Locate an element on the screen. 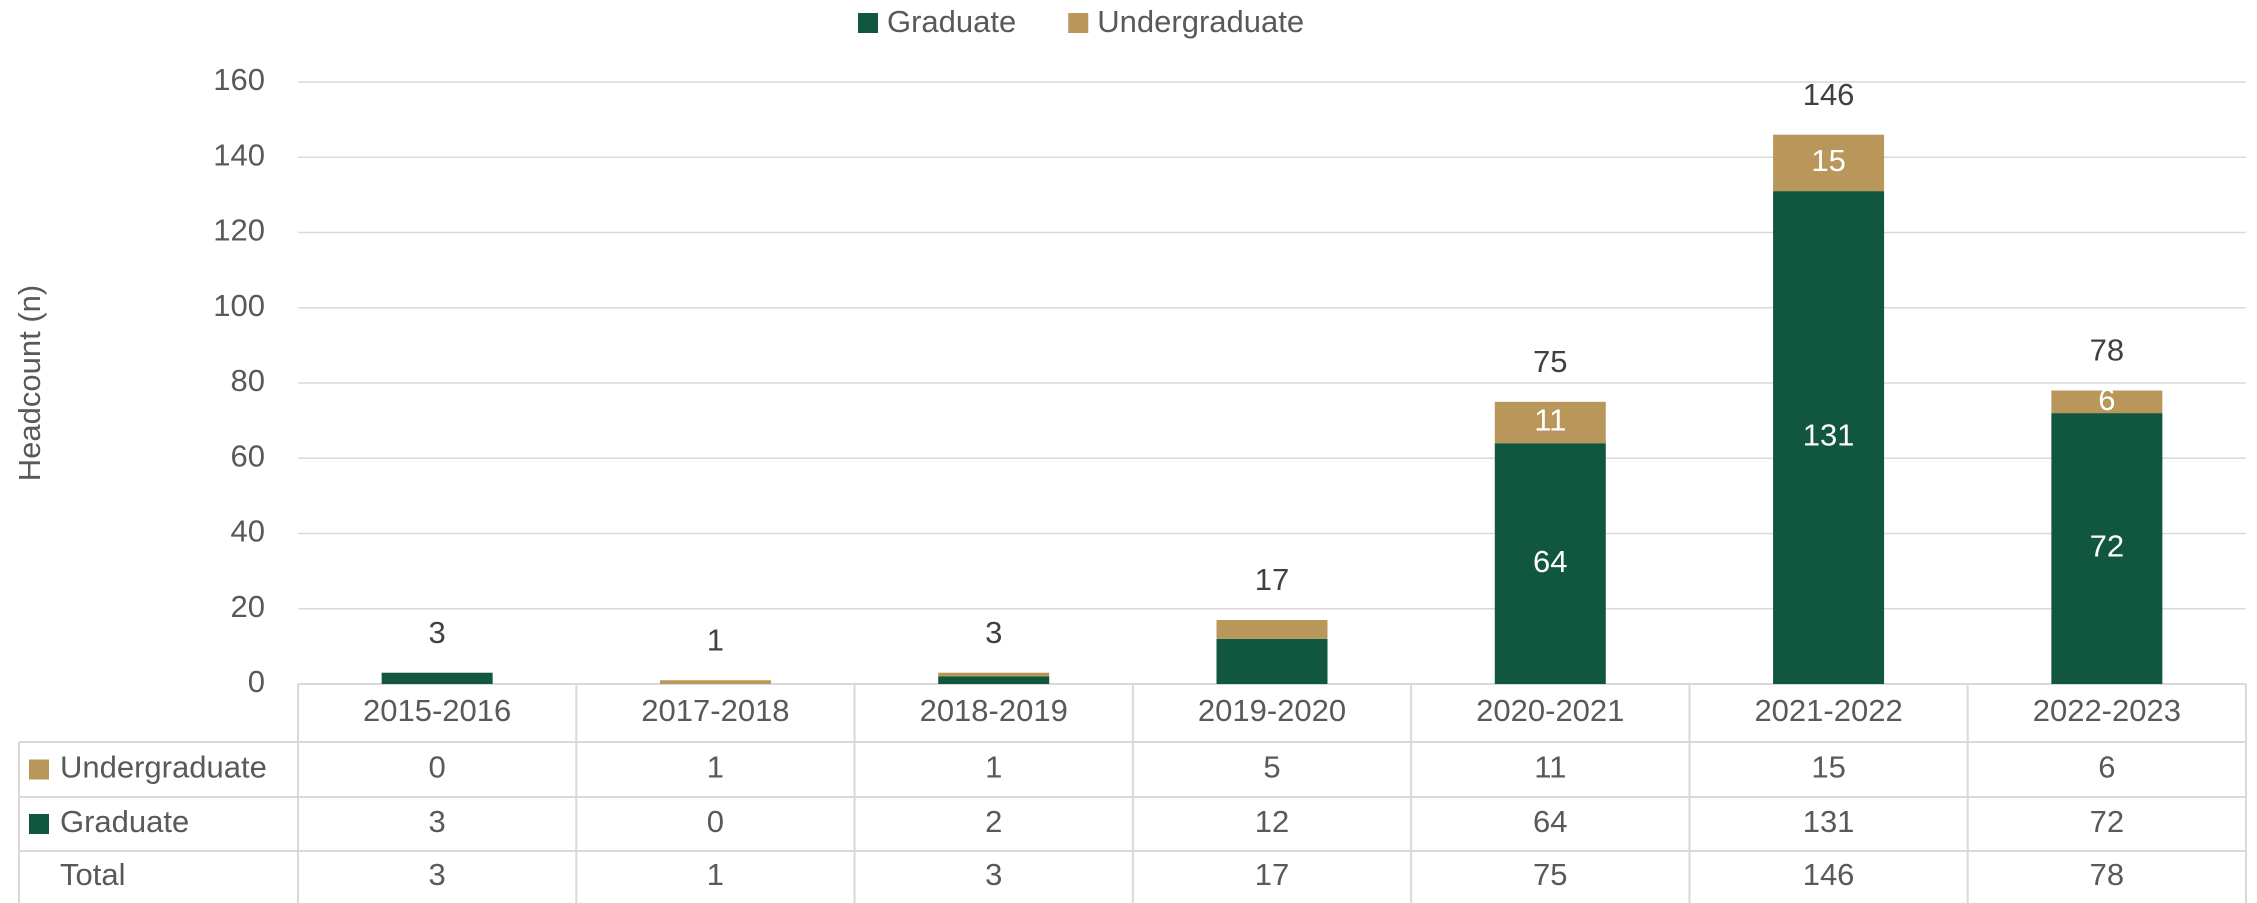 The height and width of the screenshot is (903, 2257). table-cell: 72 is located at coordinates (2107, 821).